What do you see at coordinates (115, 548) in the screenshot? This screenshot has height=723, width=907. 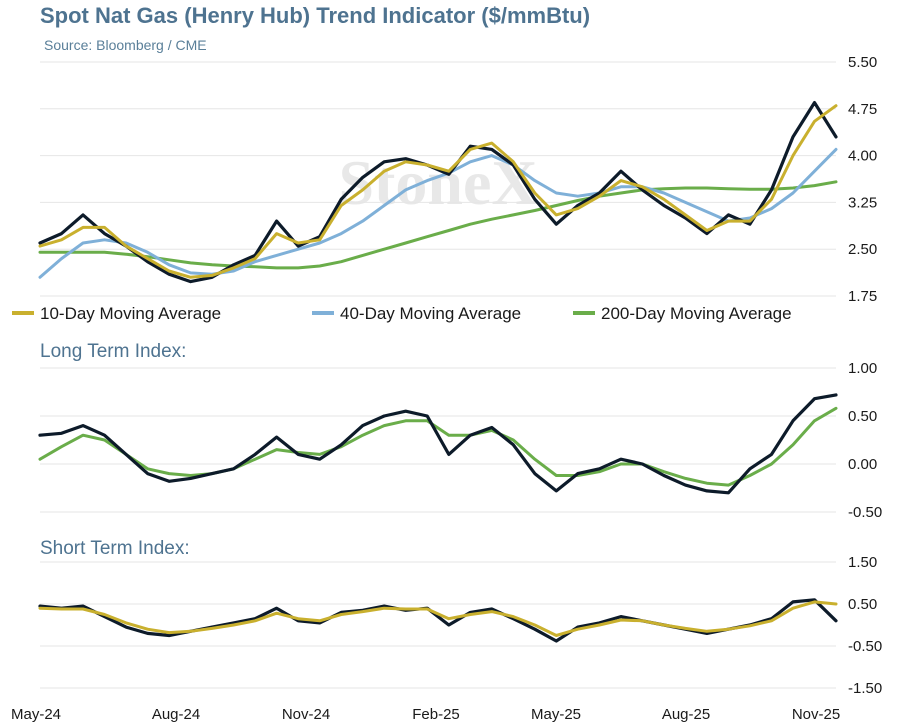 I see `panel-title: Short Term Index:` at bounding box center [115, 548].